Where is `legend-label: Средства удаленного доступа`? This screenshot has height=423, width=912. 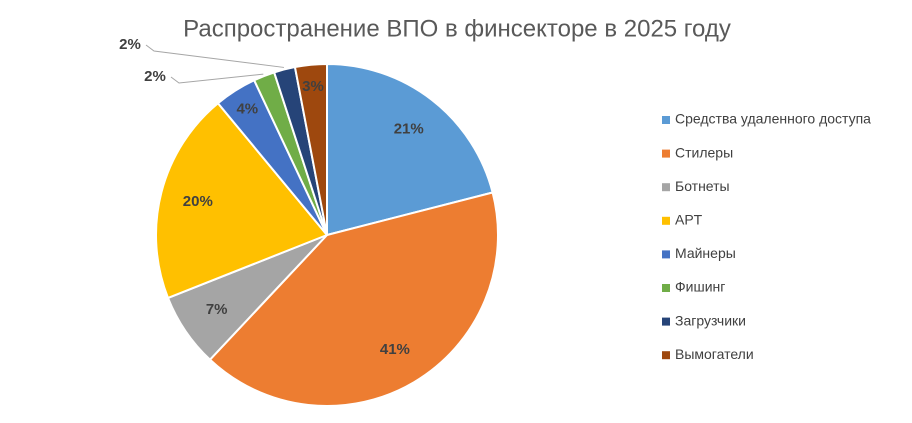
legend-label: Средства удаленного доступа is located at coordinates (773, 119).